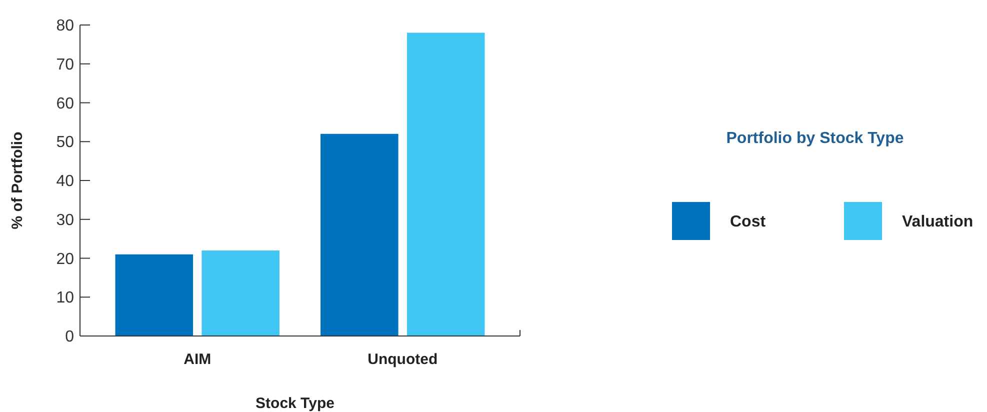 The image size is (987, 412). What do you see at coordinates (938, 222) in the screenshot?
I see `legend-label: Valuation` at bounding box center [938, 222].